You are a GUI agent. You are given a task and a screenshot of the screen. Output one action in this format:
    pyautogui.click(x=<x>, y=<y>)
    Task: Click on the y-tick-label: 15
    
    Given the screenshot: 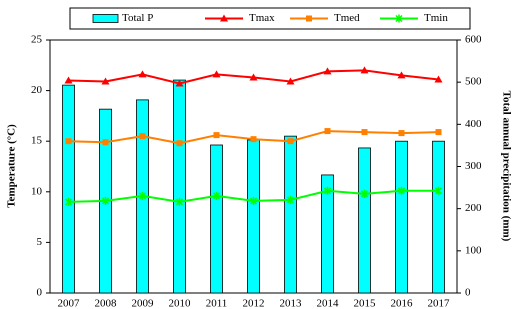 What is the action you would take?
    pyautogui.click(x=37, y=141)
    